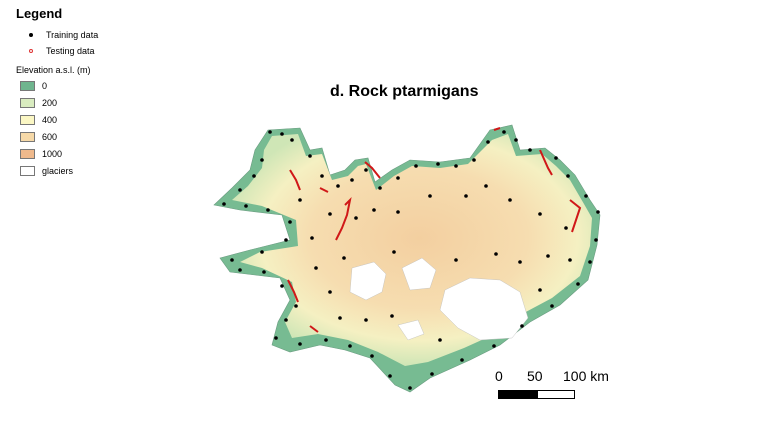  I want to click on elevation-class-1: 200, so click(91, 102).